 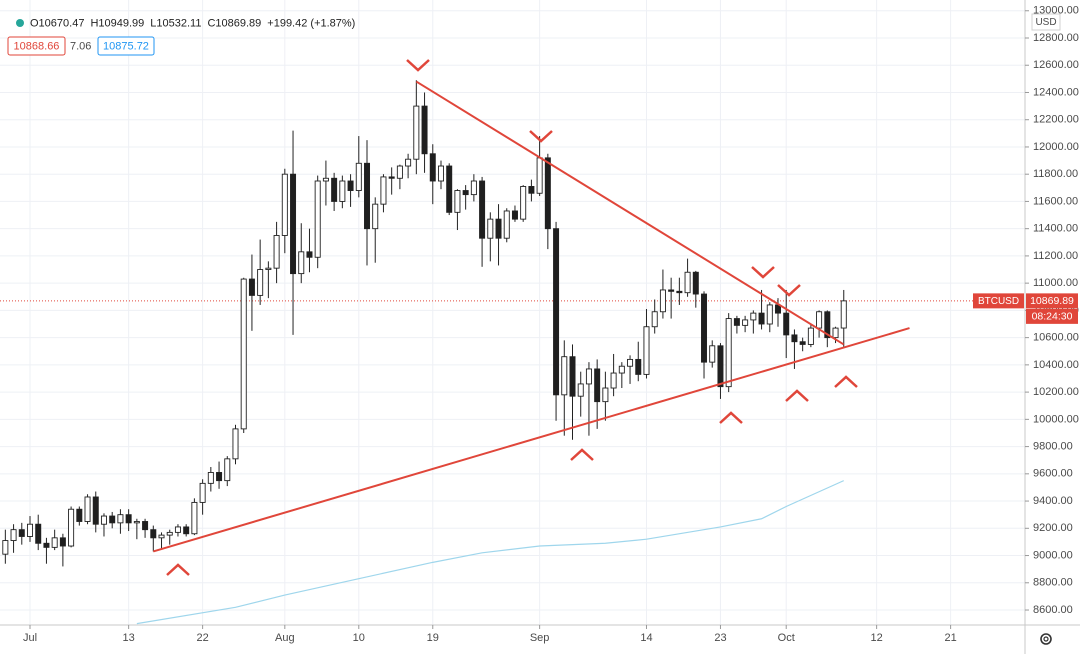 What do you see at coordinates (1053, 474) in the screenshot?
I see `y-tick-label: 9600.00` at bounding box center [1053, 474].